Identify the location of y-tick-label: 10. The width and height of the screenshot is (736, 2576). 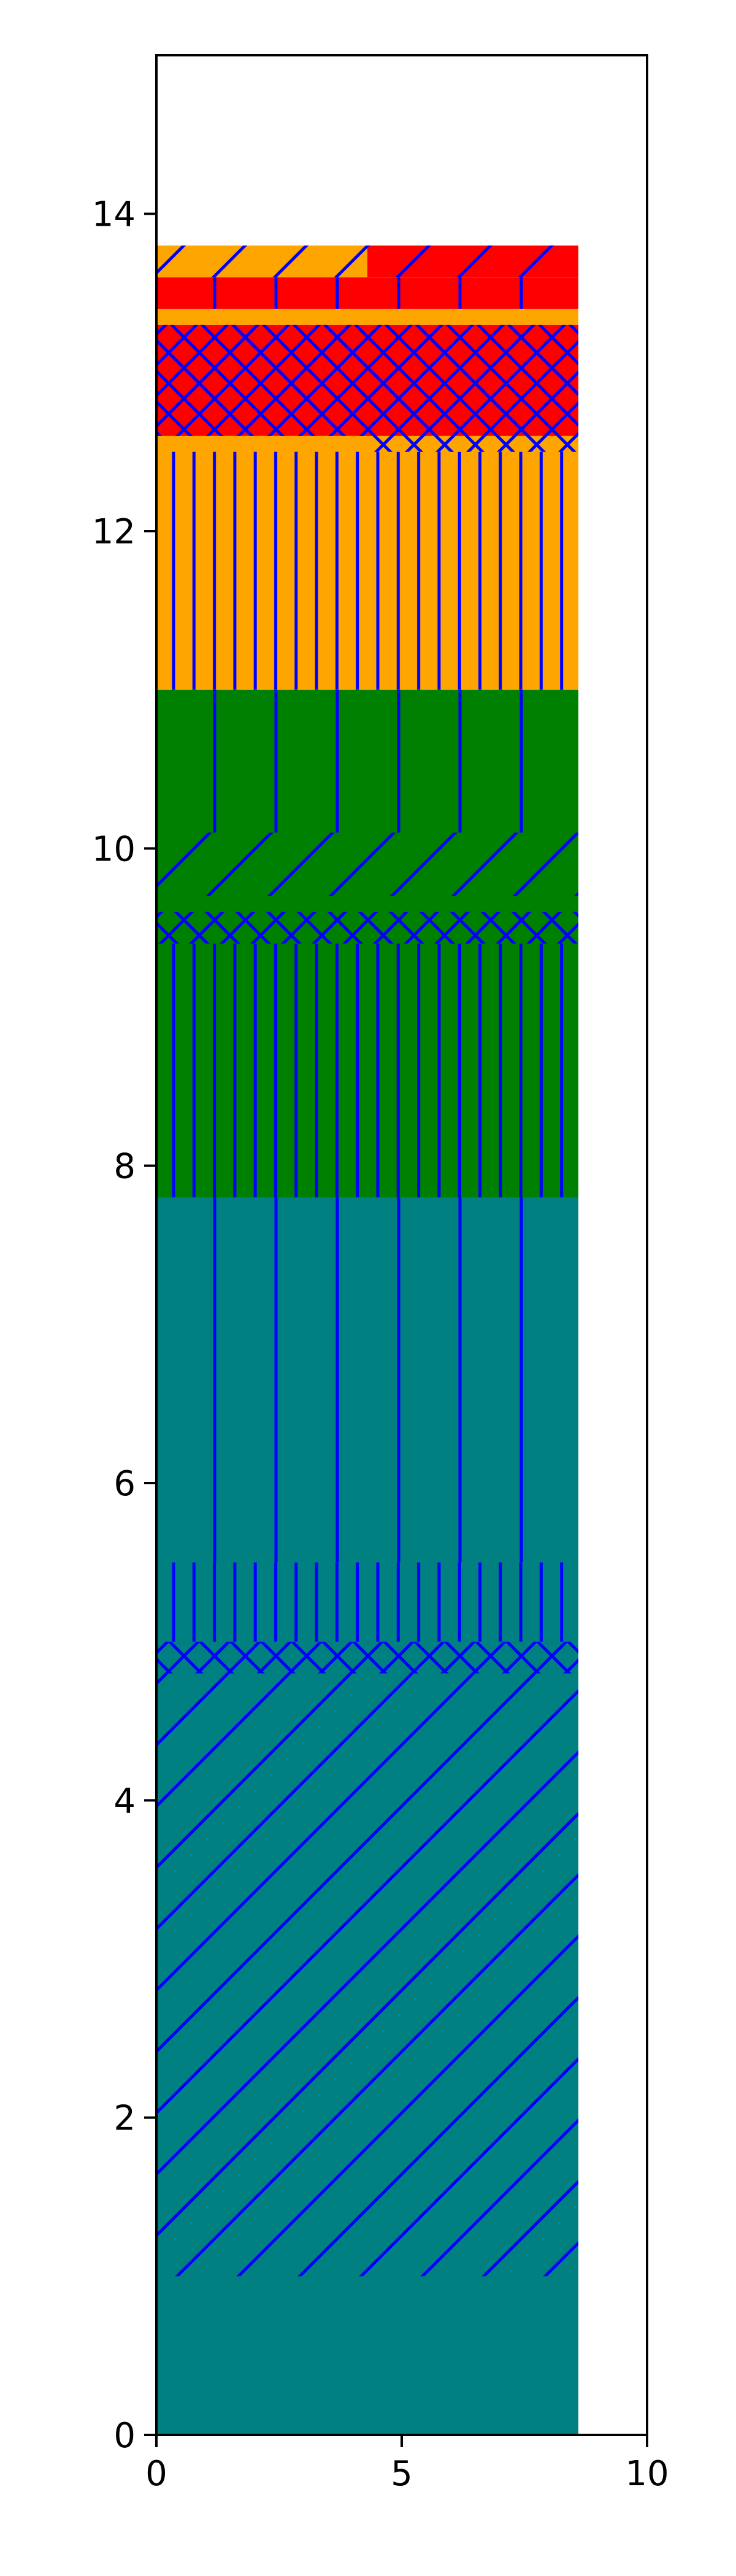
(114, 849).